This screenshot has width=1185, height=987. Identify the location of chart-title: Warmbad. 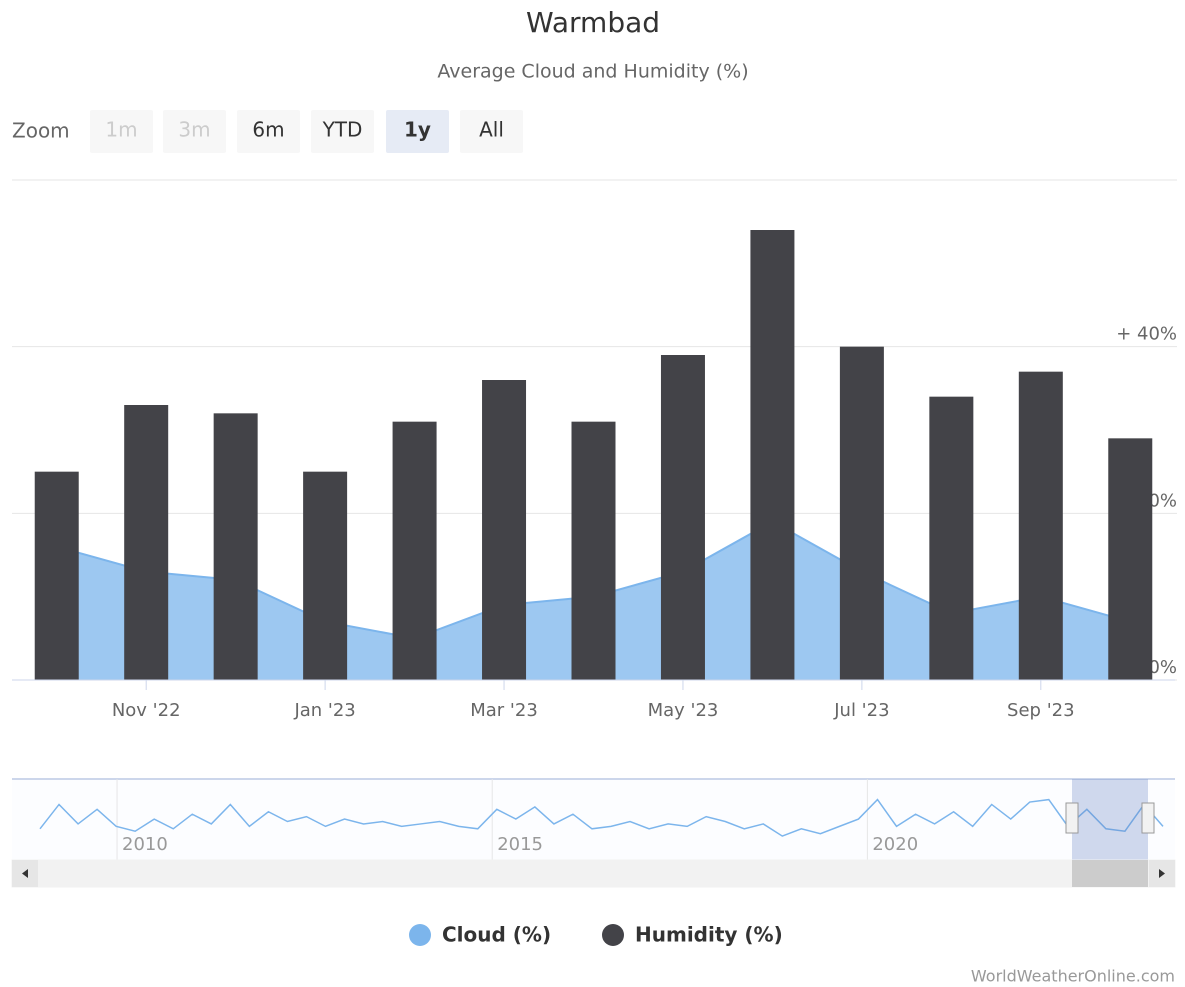
(593, 22).